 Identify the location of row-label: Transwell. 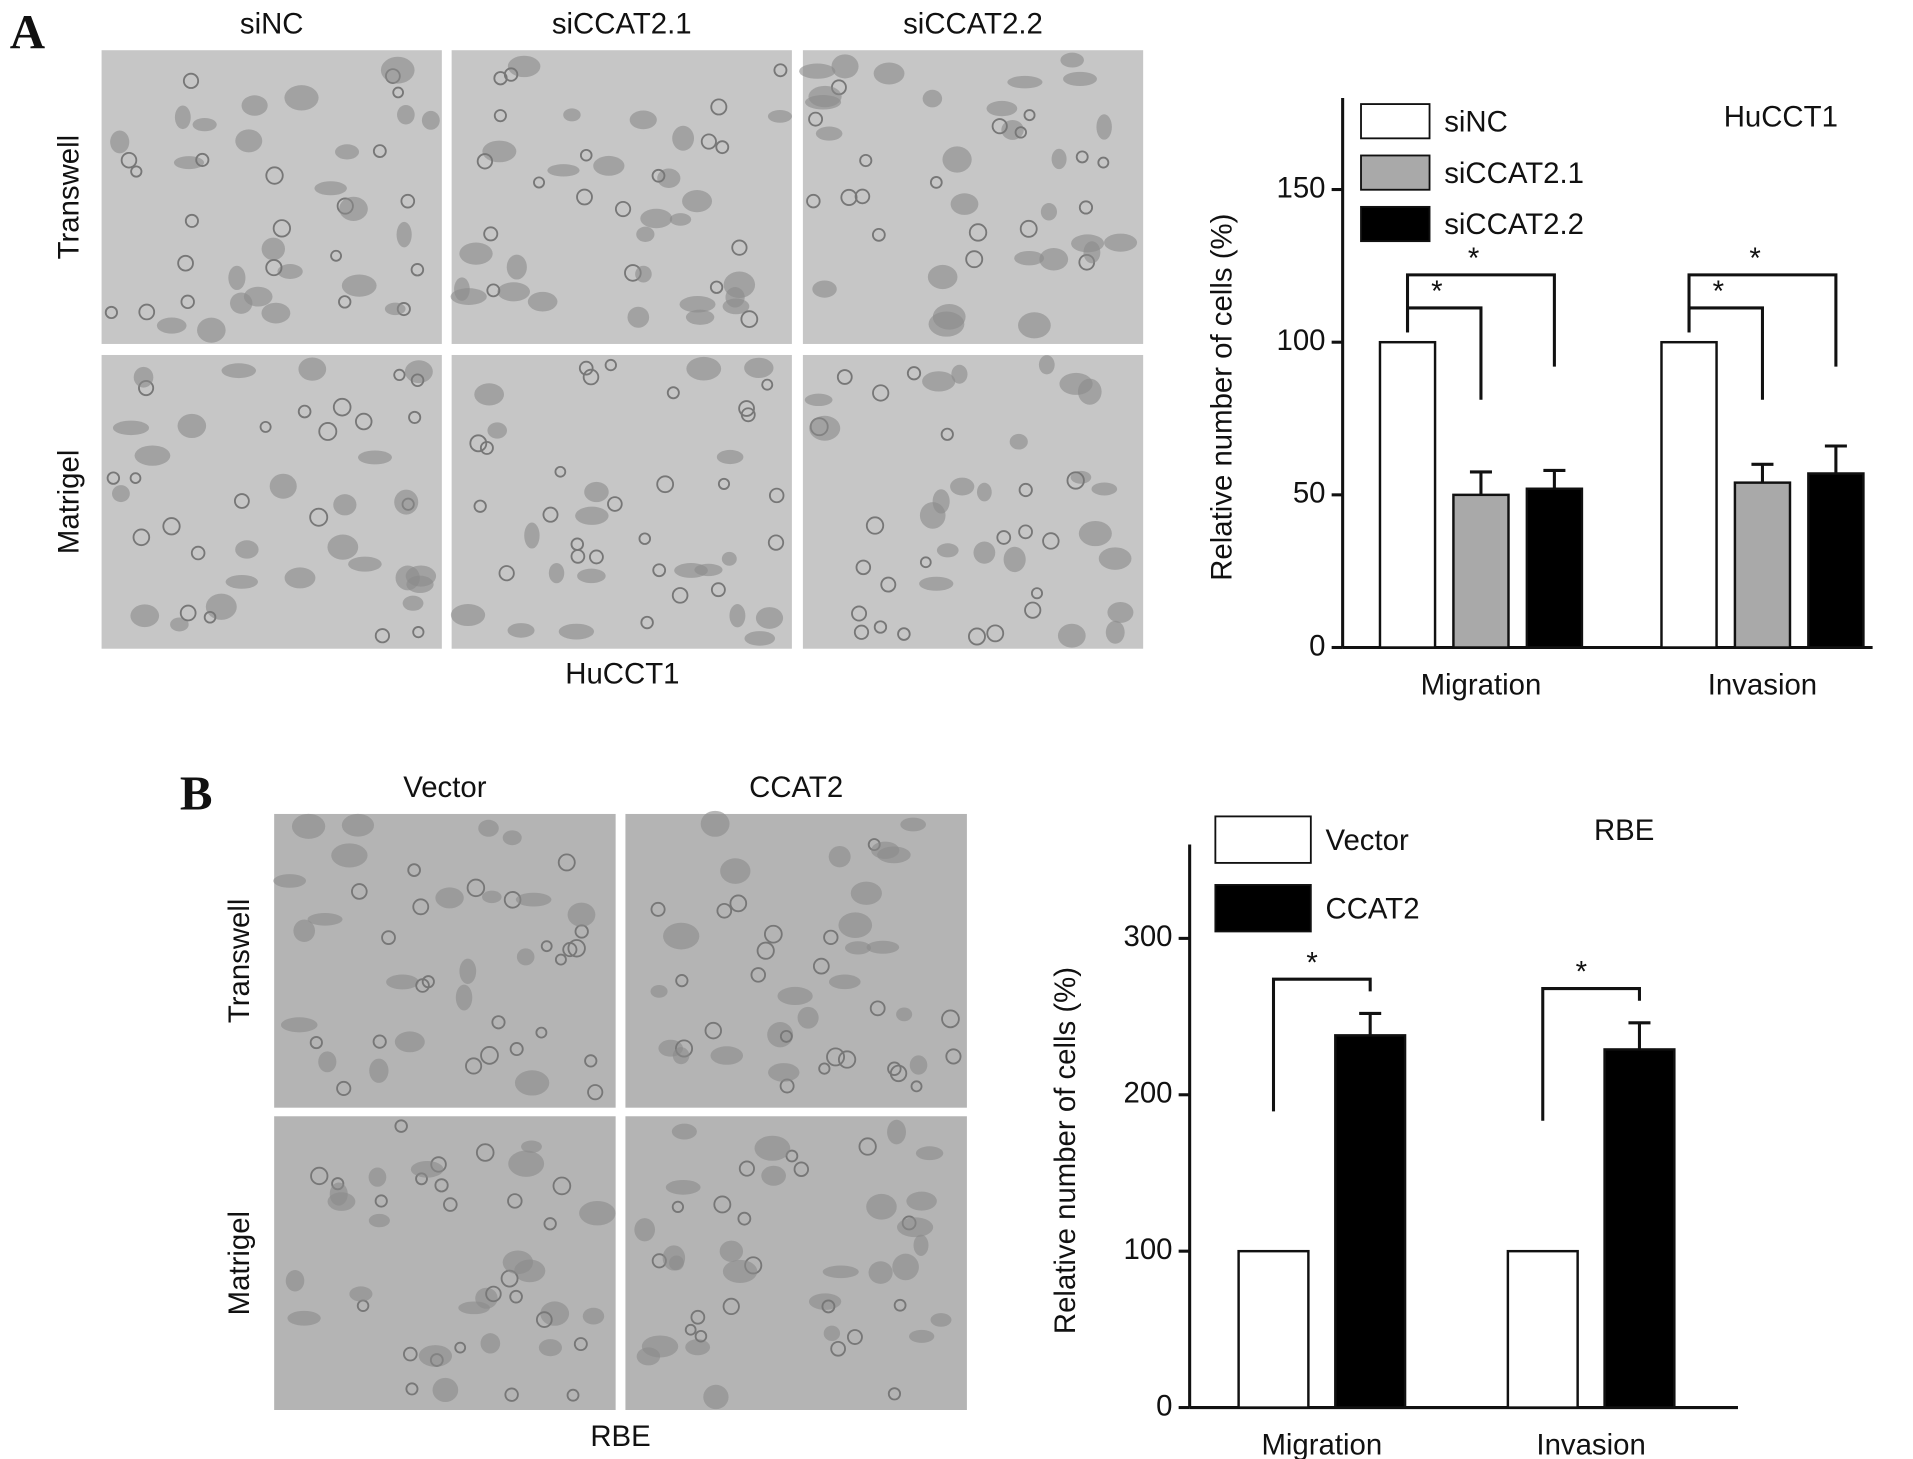
(69, 197).